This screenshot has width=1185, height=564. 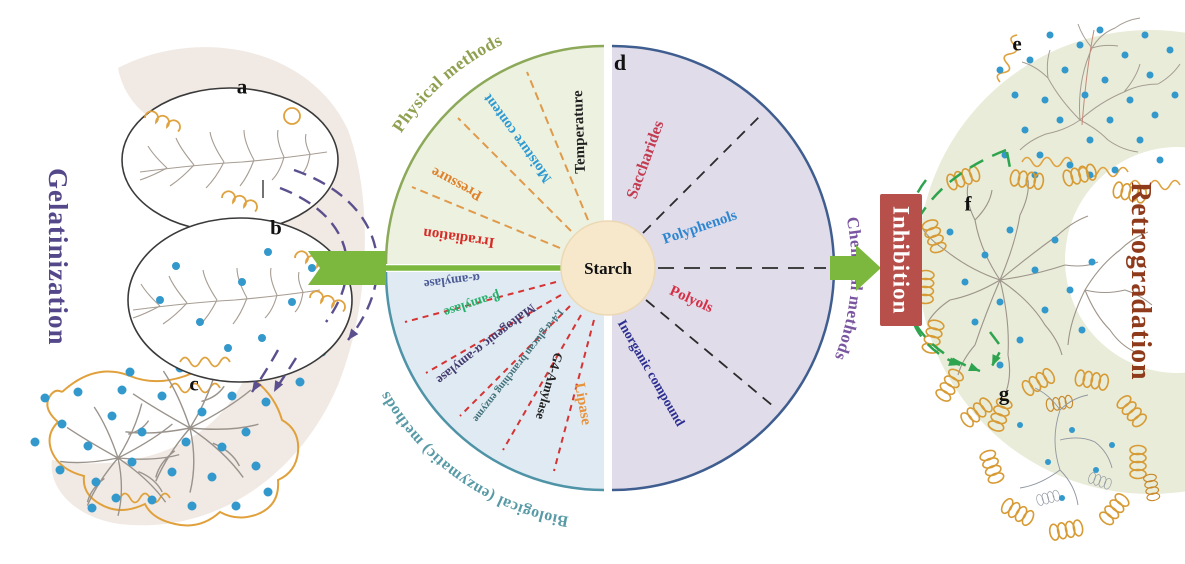 What do you see at coordinates (1140, 281) in the screenshot?
I see `retrogradation-label: Retrogradation` at bounding box center [1140, 281].